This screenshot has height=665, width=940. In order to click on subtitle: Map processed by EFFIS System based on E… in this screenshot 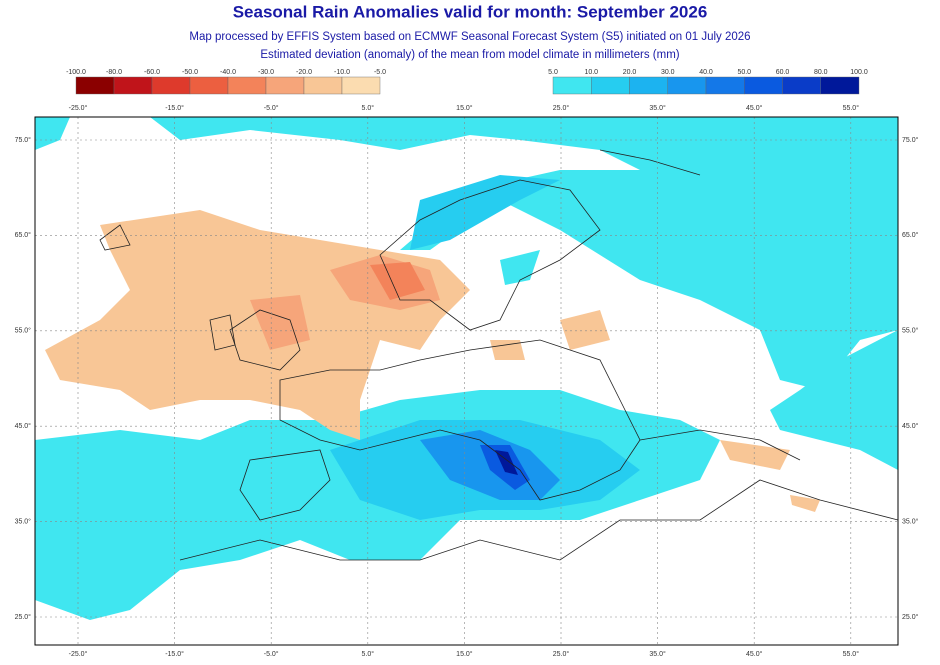, I will do `click(469, 37)`.